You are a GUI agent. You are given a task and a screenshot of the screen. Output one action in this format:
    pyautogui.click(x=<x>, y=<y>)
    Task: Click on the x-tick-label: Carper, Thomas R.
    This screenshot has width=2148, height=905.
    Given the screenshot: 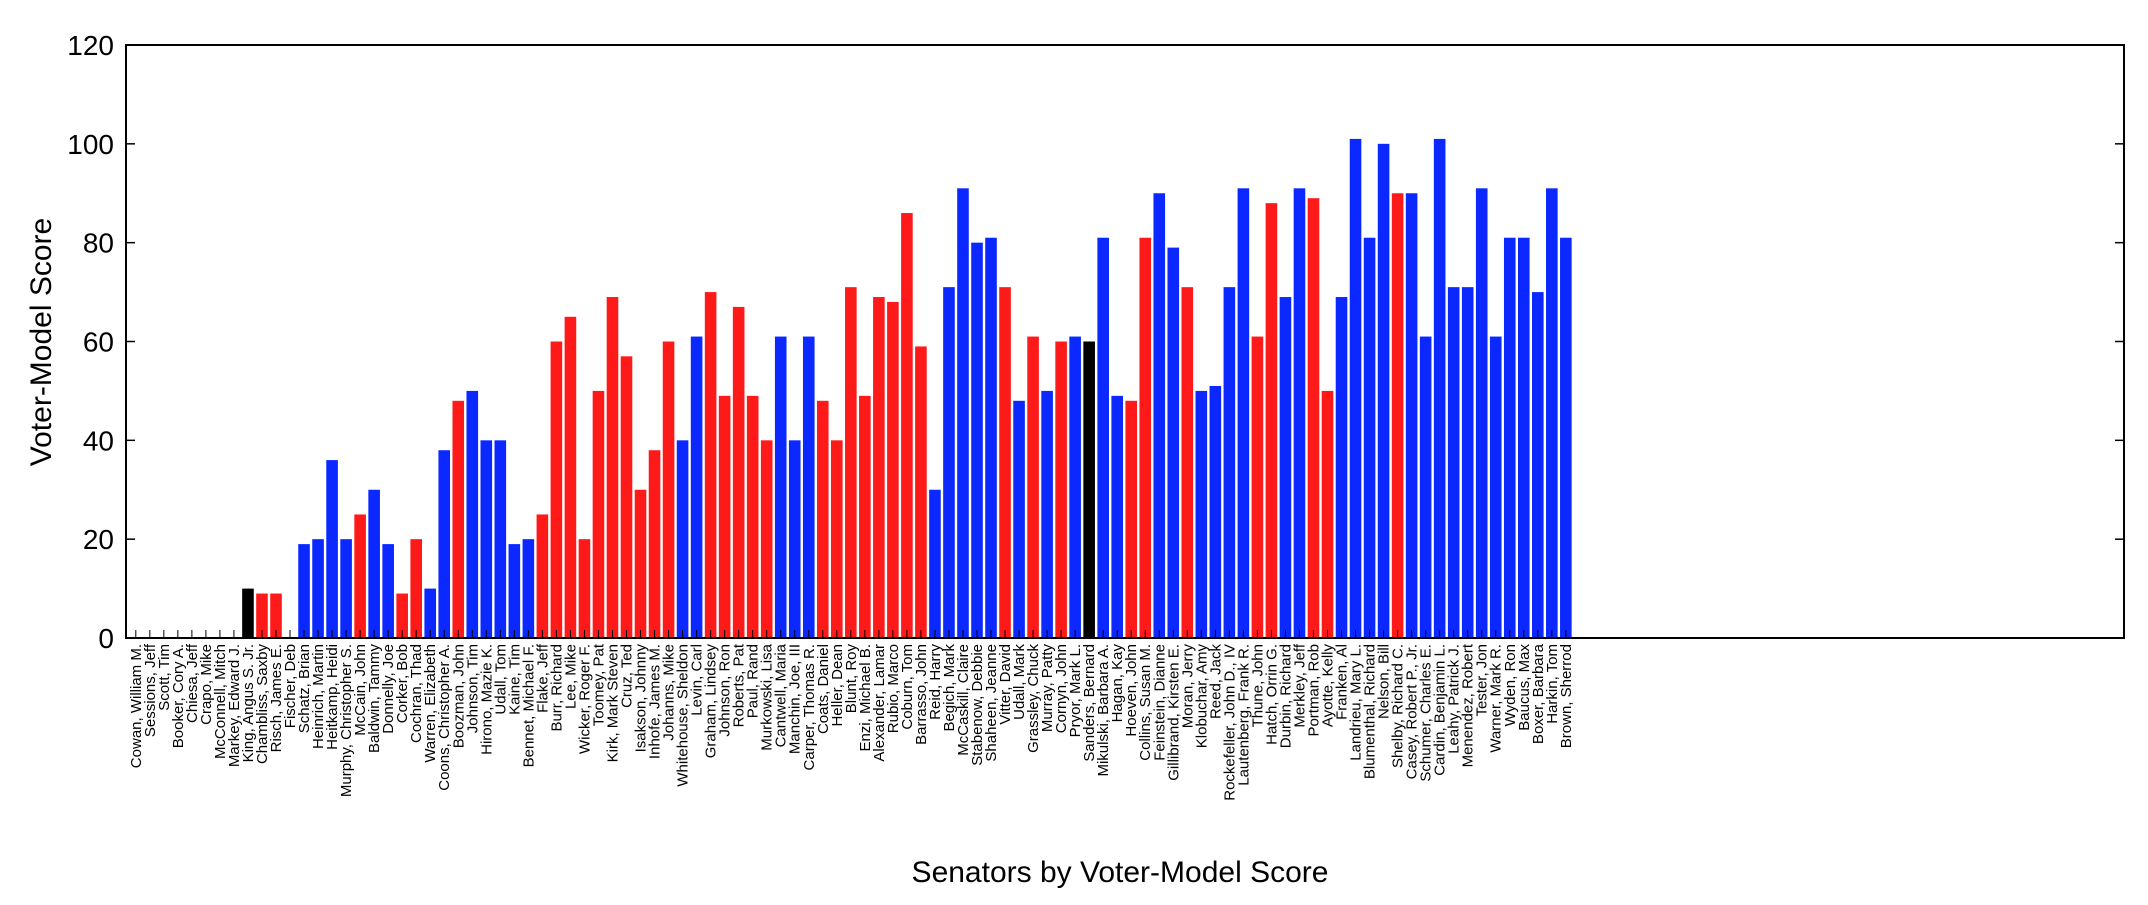 What is the action you would take?
    pyautogui.click(x=809, y=707)
    